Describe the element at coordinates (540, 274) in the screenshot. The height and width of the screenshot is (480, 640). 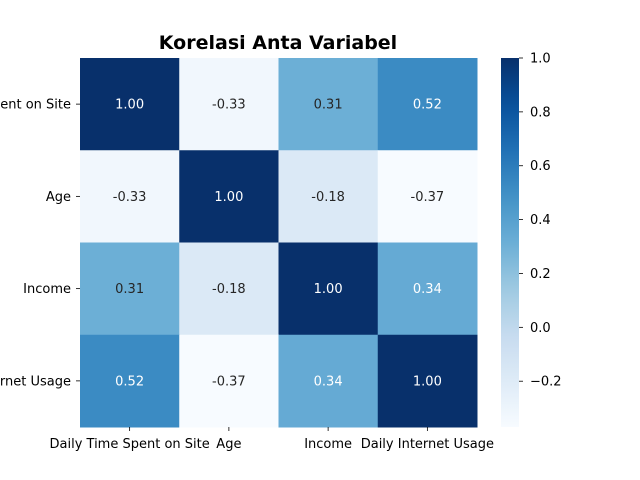
I see `colorbar-tick-label: 0.2` at that location.